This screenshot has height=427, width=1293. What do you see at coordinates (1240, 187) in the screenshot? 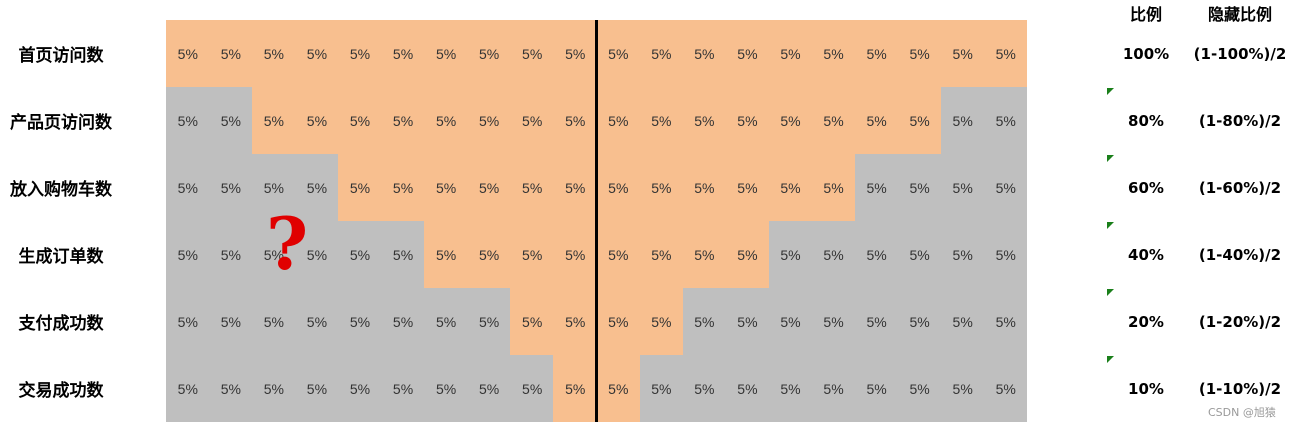
I see `hidden-ratio: (1-60%)/2` at bounding box center [1240, 187].